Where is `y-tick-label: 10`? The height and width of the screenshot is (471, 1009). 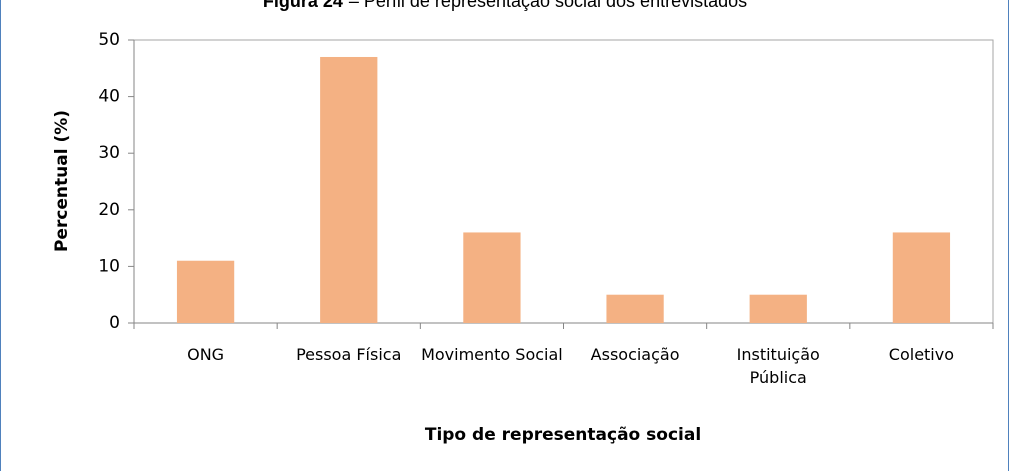 y-tick-label: 10 is located at coordinates (109, 266).